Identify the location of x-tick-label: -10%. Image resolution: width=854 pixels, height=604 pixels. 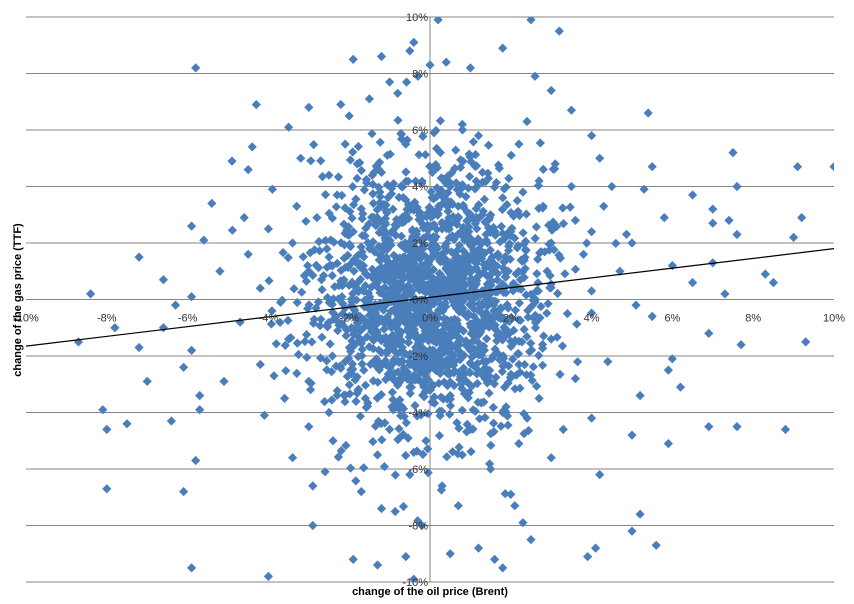
(26, 319).